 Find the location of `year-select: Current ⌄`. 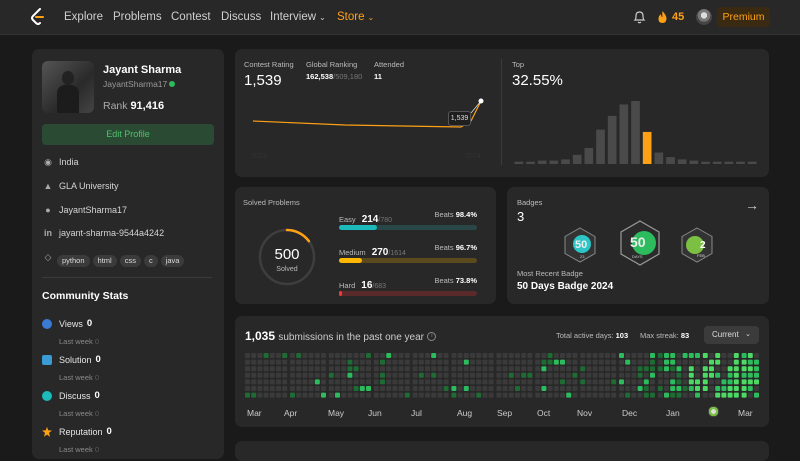

year-select: Current ⌄ is located at coordinates (731, 335).